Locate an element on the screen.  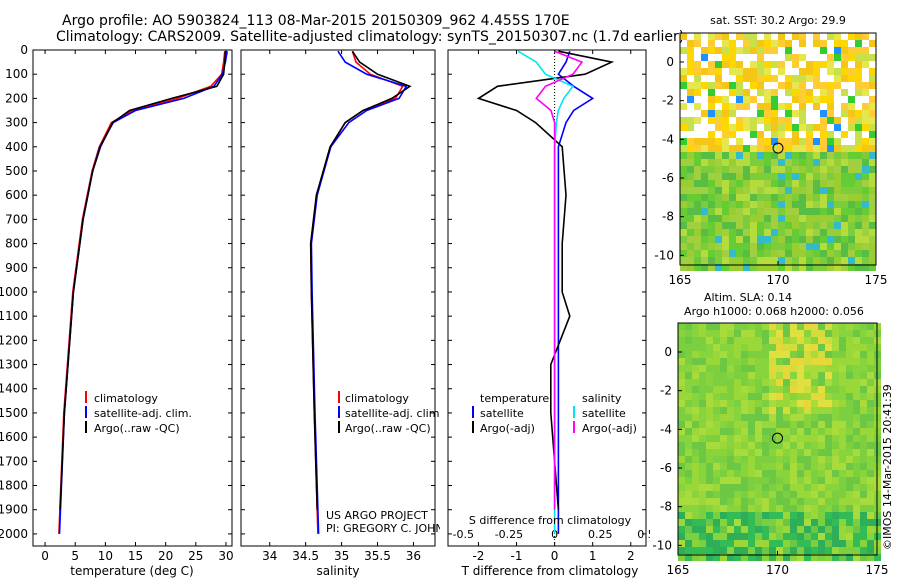
legend-label-climatology: climatology is located at coordinates (377, 398).